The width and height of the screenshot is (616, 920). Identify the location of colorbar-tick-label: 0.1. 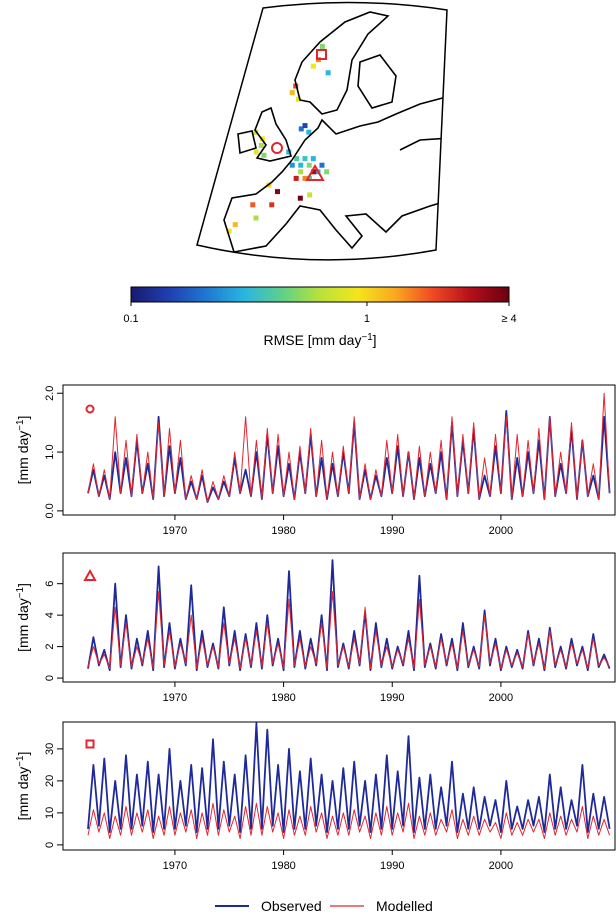
(130, 319).